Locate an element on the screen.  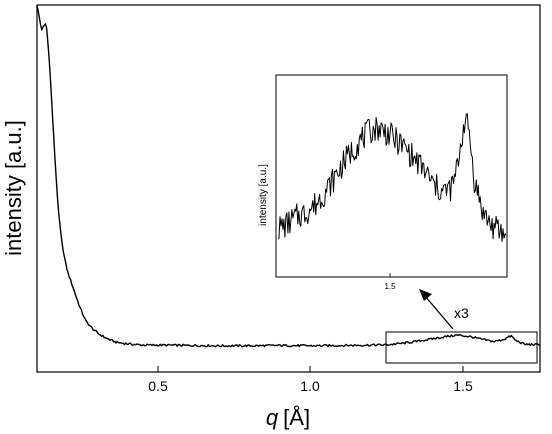
x-tick-label-1-0: 1.0 is located at coordinates (310, 386).